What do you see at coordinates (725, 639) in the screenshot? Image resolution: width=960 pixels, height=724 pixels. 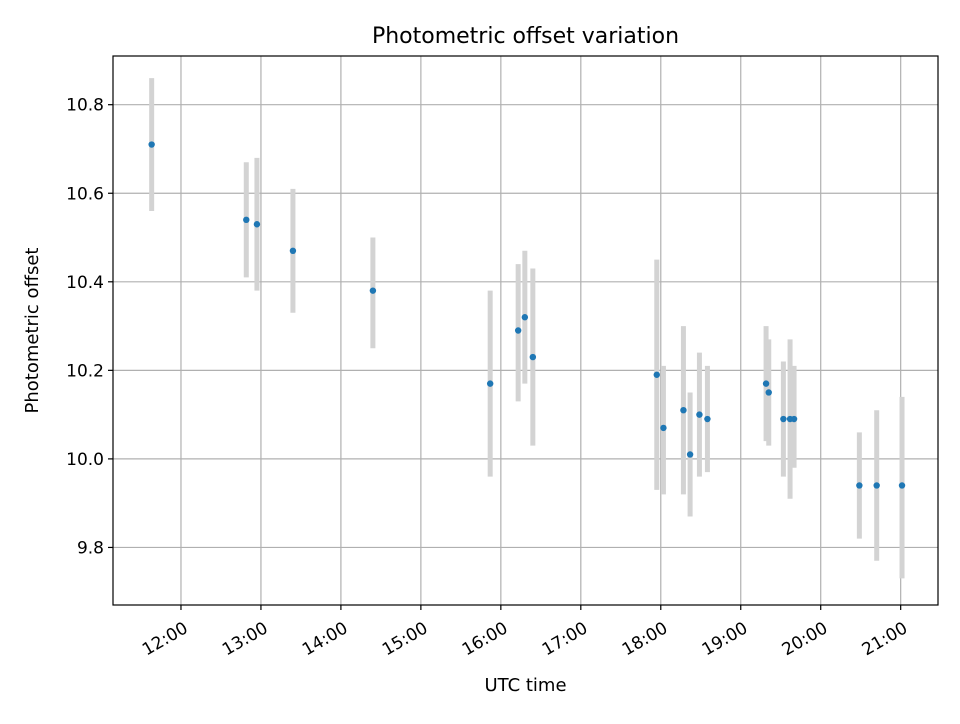 I see `x-tick-label: 19:00` at bounding box center [725, 639].